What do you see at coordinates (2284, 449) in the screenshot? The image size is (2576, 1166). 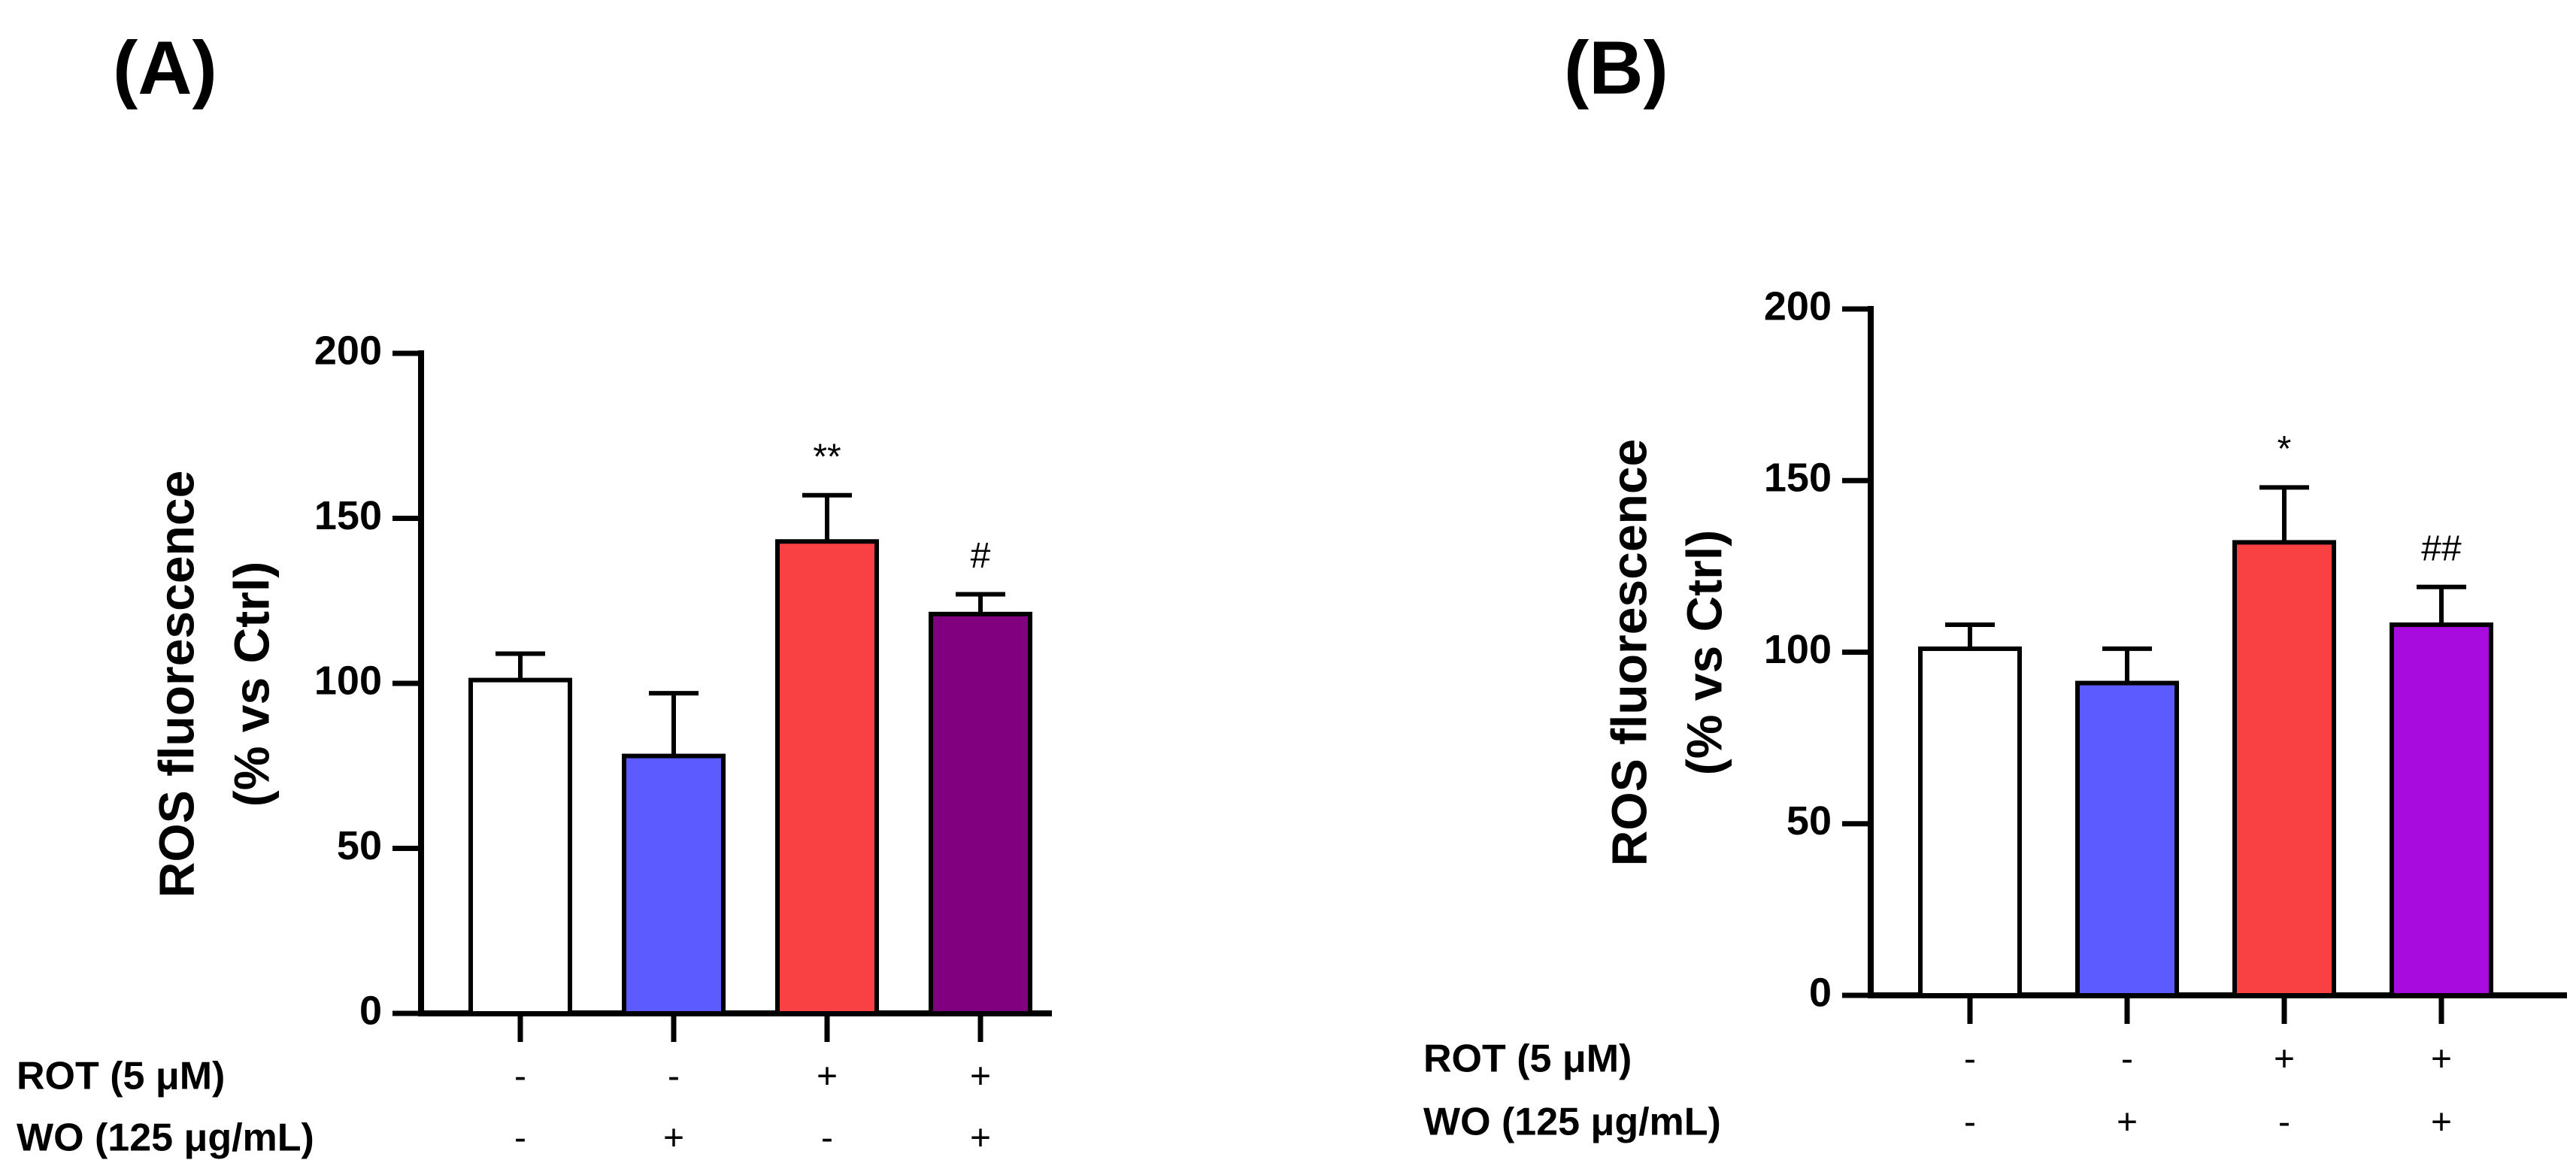 I see `significance-mark: *` at bounding box center [2284, 449].